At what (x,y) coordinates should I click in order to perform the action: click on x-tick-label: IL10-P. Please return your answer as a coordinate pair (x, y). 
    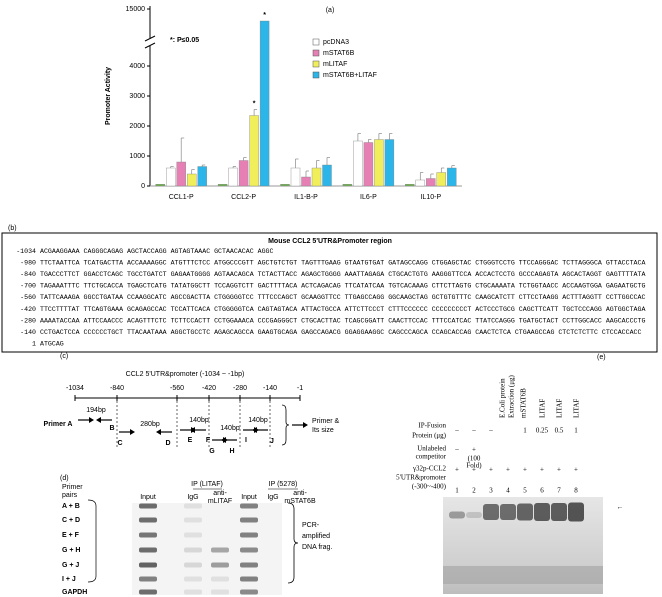
    Looking at the image, I should click on (430, 197).